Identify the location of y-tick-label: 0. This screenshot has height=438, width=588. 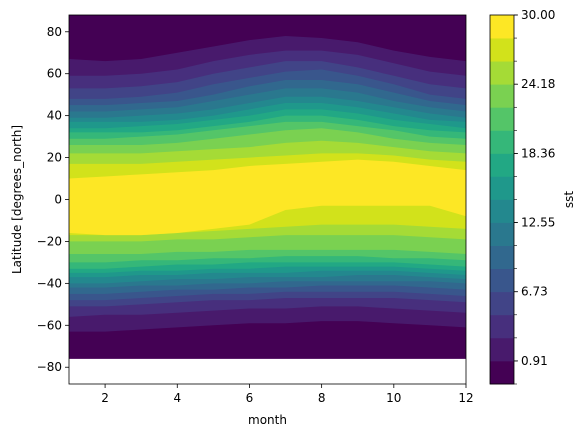
(58, 200).